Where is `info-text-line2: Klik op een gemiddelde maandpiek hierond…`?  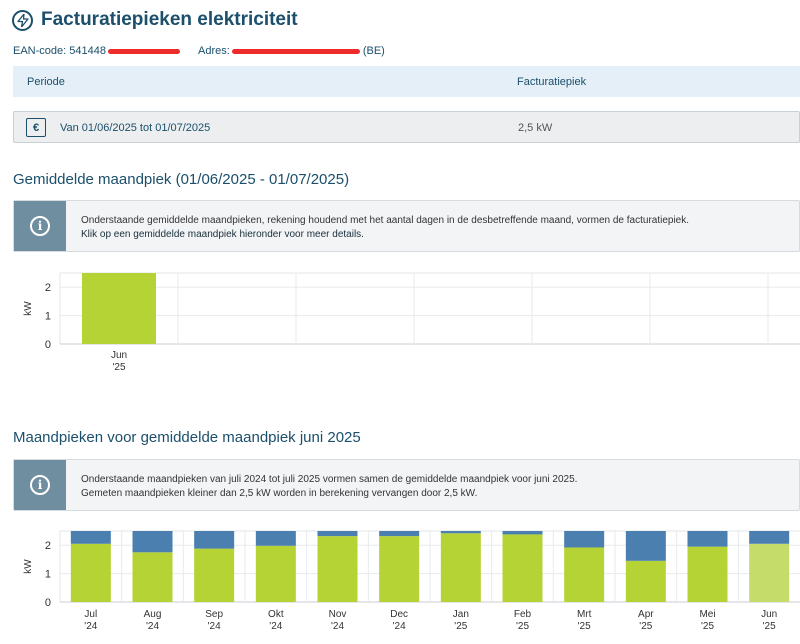 info-text-line2: Klik op een gemiddelde maandpiek hierond… is located at coordinates (222, 234).